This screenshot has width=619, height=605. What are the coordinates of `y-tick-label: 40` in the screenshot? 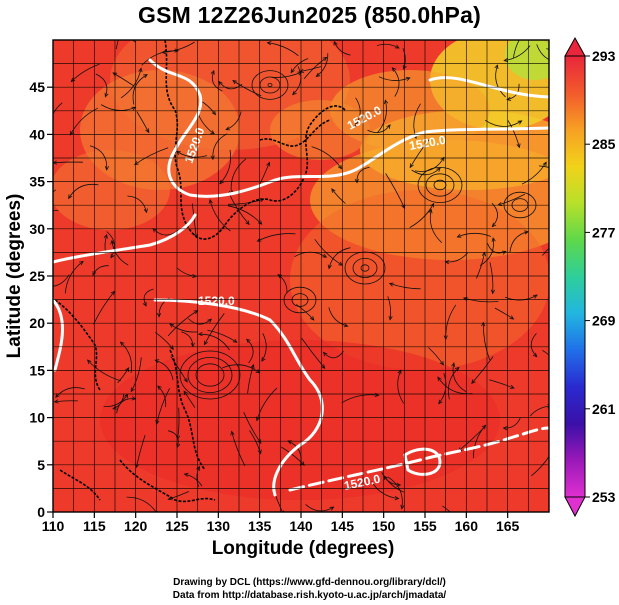 It's located at (37, 134).